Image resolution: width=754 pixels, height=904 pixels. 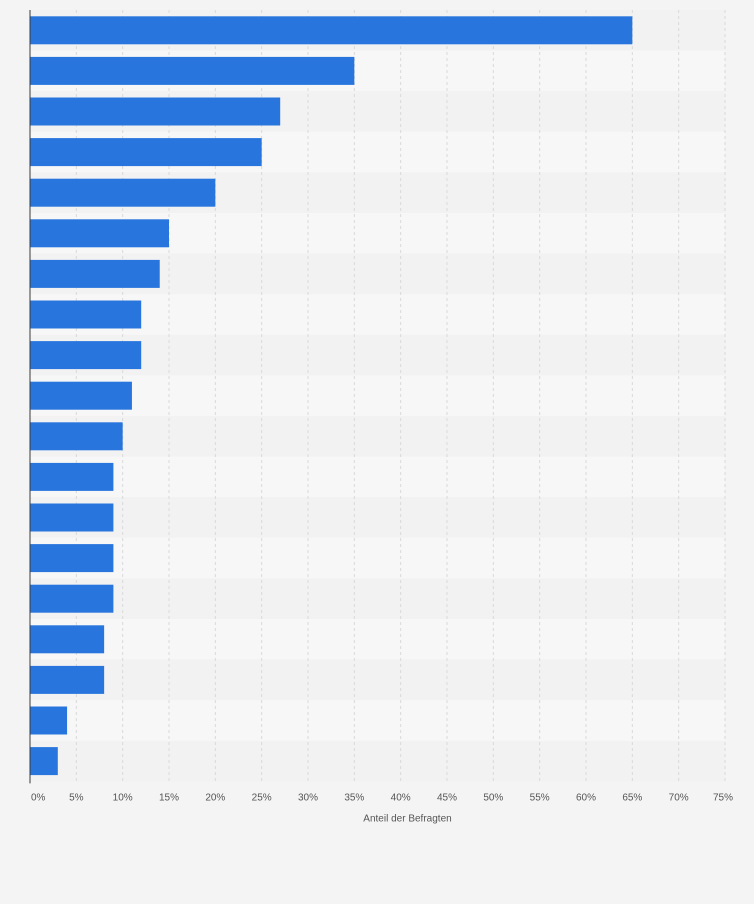 What do you see at coordinates (540, 797) in the screenshot?
I see `x-tick-label: 55%` at bounding box center [540, 797].